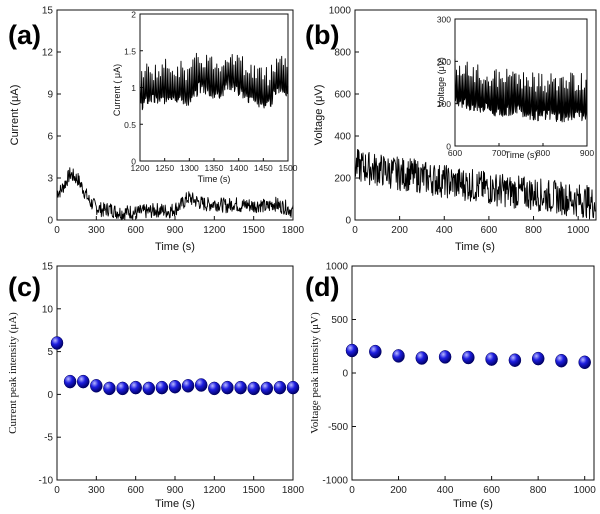 The height and width of the screenshot is (514, 600). I want to click on x-tick-label: 1450, so click(263, 168).